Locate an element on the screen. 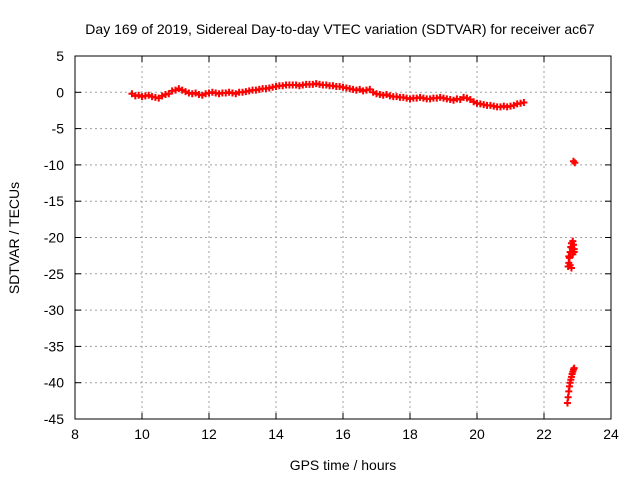  y-tick-label: 0 is located at coordinates (60, 92).